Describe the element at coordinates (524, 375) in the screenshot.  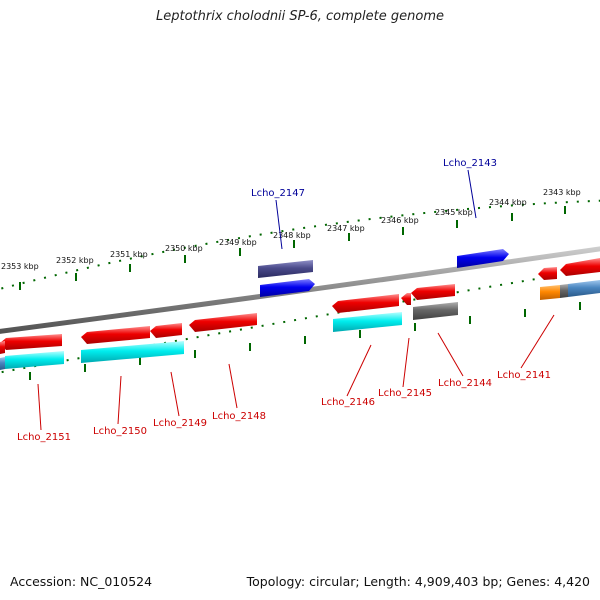
I see `gene-label-lcho-2141: Lcho_2141` at that location.